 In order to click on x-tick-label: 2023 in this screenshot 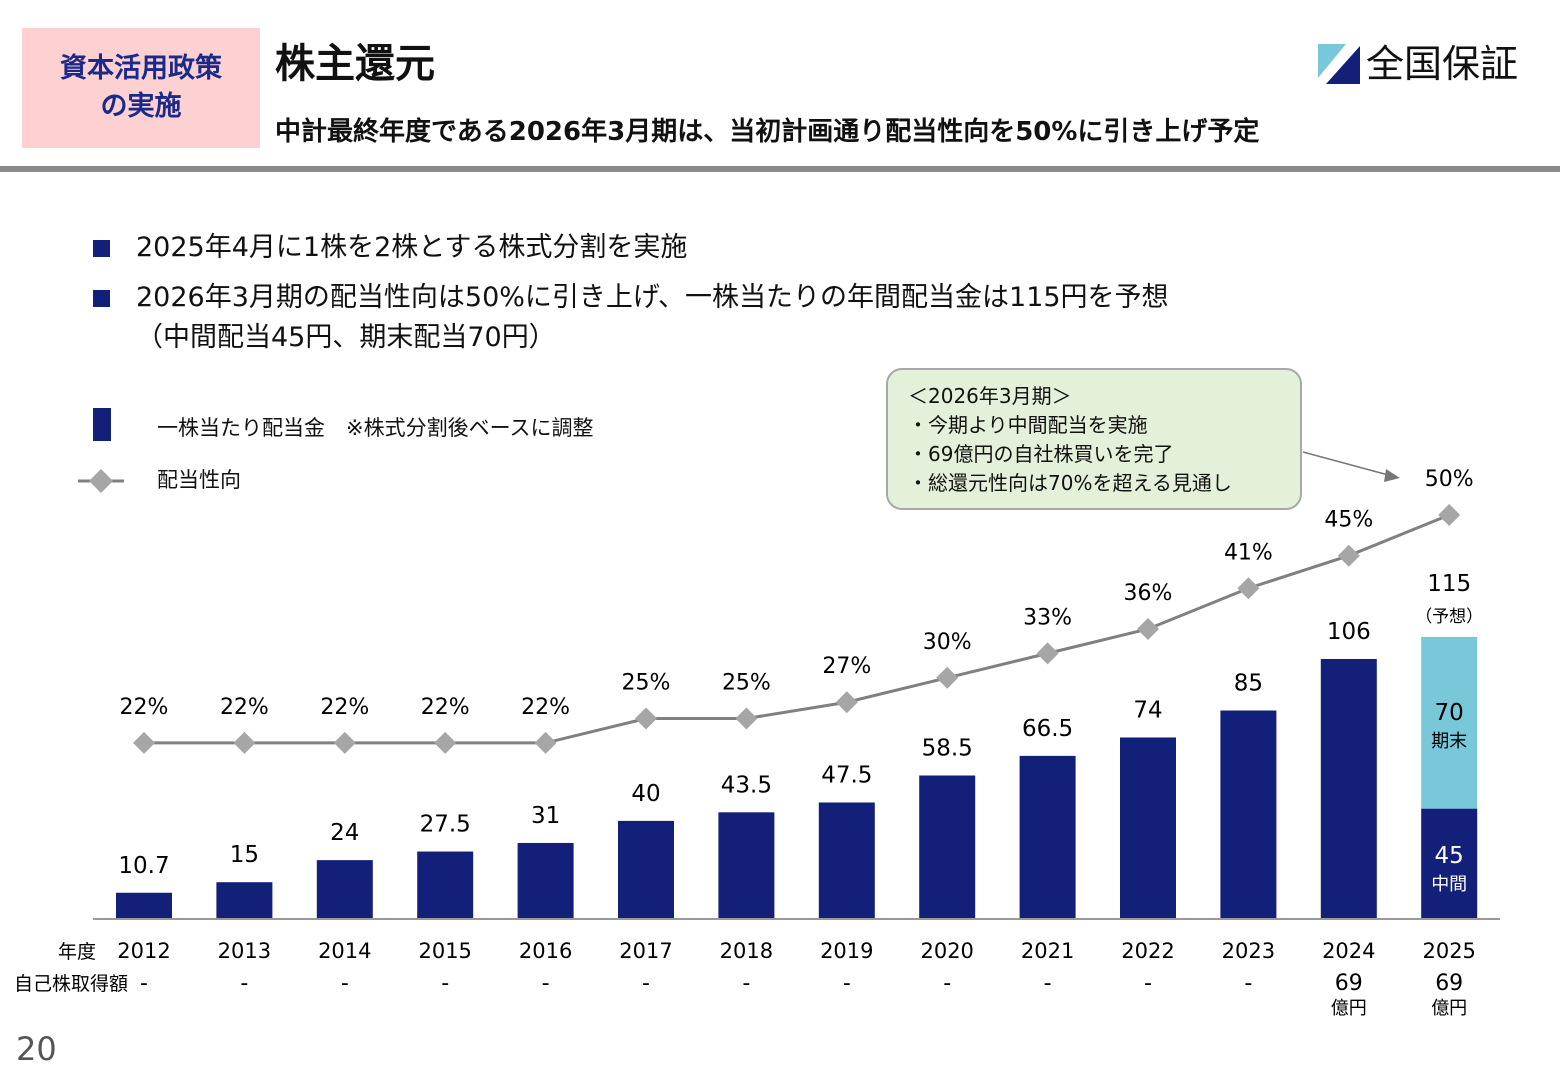, I will do `click(1248, 951)`.